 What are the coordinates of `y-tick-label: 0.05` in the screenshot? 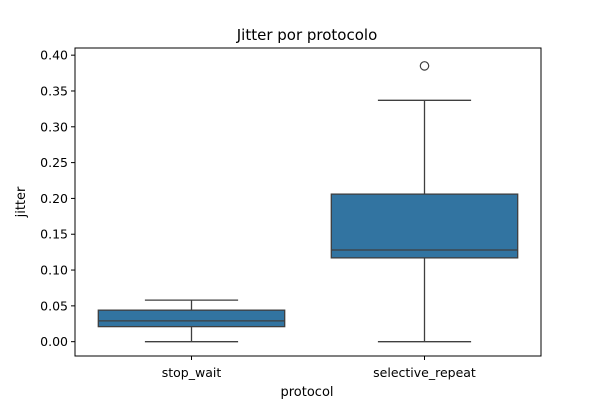 It's located at (54, 305).